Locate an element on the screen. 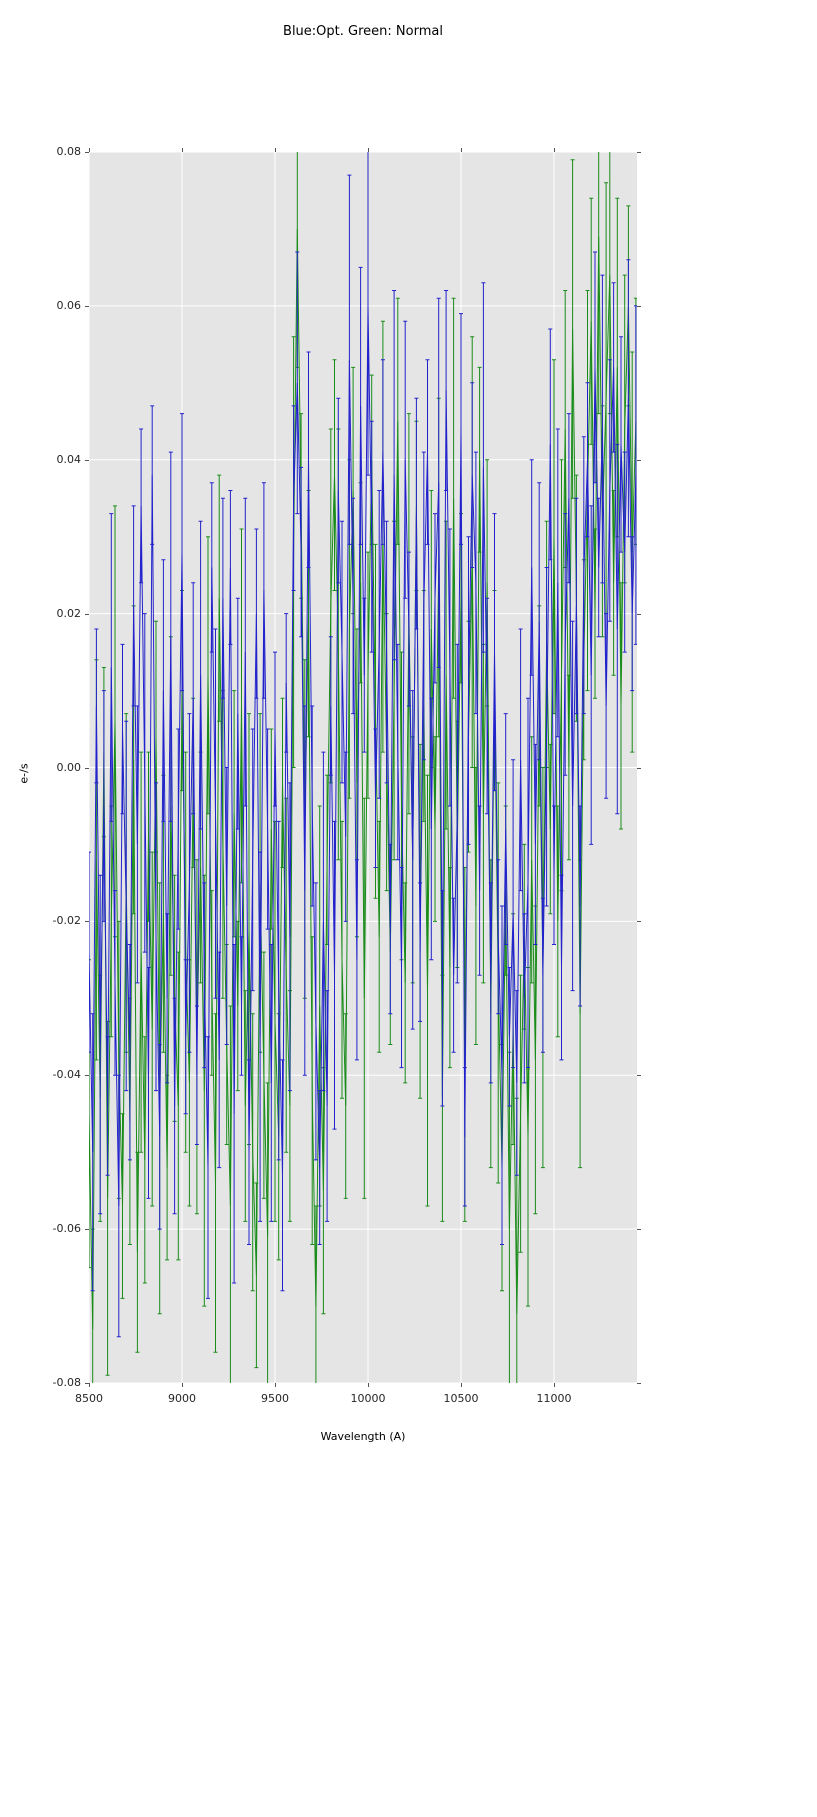 Image resolution: width=817 pixels, height=1817 pixels. y-tick-label: 0.04 is located at coordinates (69, 459).